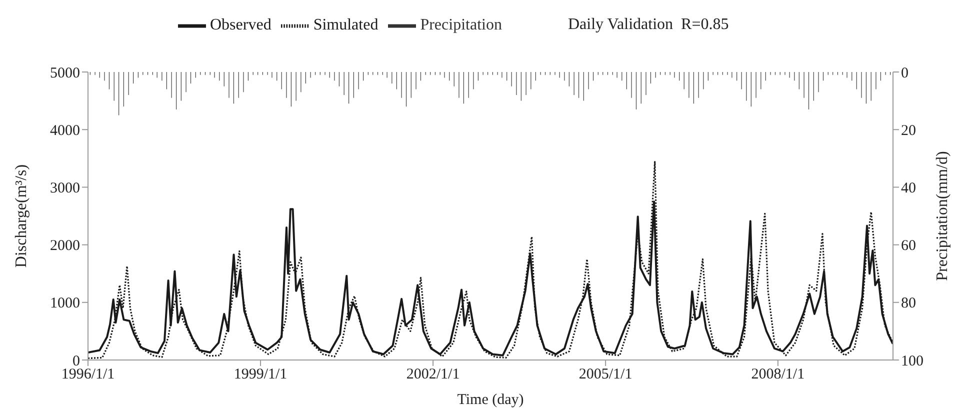 This screenshot has width=971, height=413. Describe the element at coordinates (241, 25) in the screenshot. I see `legend-label: Observed` at that location.